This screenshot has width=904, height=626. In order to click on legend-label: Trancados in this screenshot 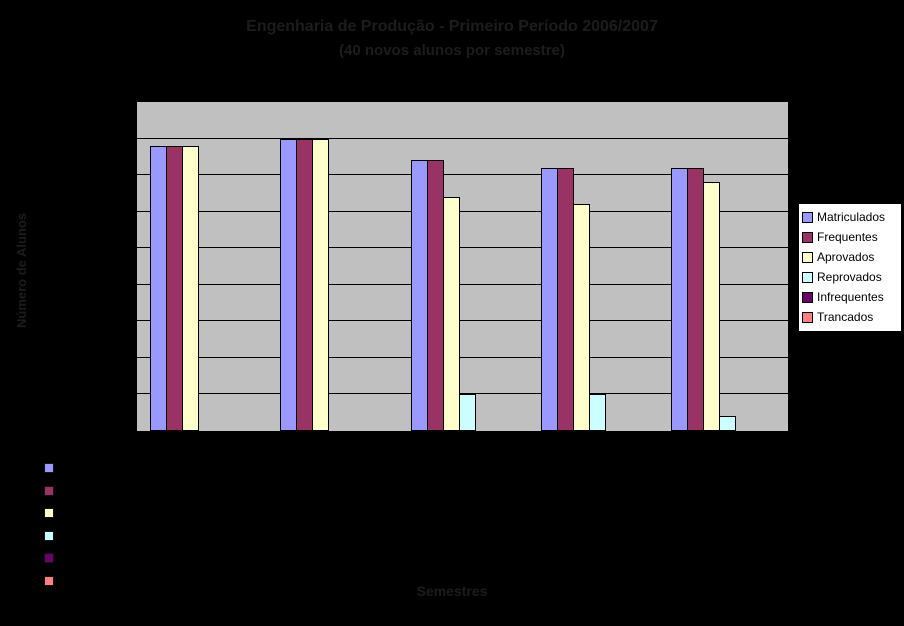, I will do `click(845, 317)`.